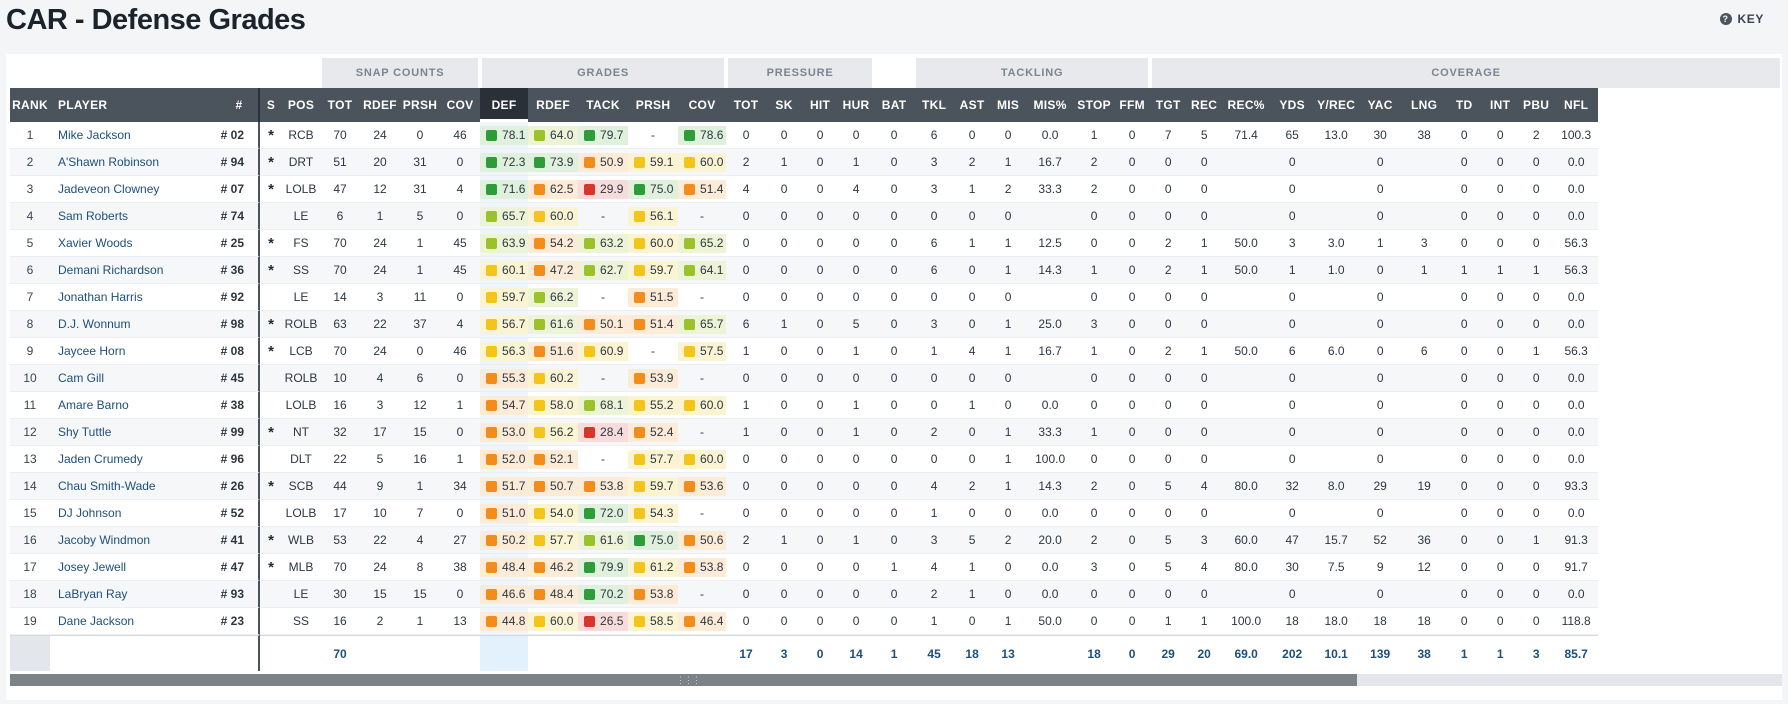  What do you see at coordinates (683, 680) in the screenshot?
I see `scrollbar-thumb: ⋮⋮⋮` at bounding box center [683, 680].